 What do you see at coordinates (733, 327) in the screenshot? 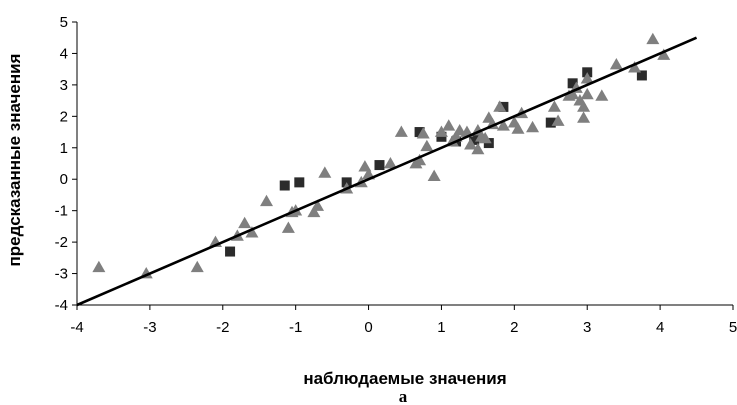
I see `x-tick-label: 5` at bounding box center [733, 327].